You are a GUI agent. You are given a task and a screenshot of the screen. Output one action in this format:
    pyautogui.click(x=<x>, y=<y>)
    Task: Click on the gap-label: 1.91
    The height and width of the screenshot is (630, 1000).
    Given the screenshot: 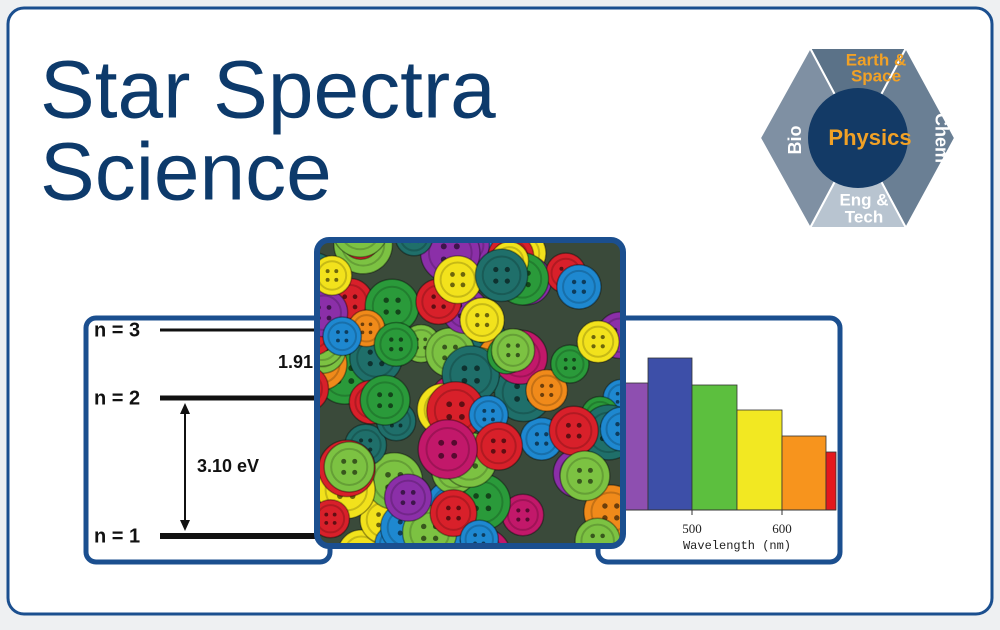 What is the action you would take?
    pyautogui.click(x=295, y=362)
    